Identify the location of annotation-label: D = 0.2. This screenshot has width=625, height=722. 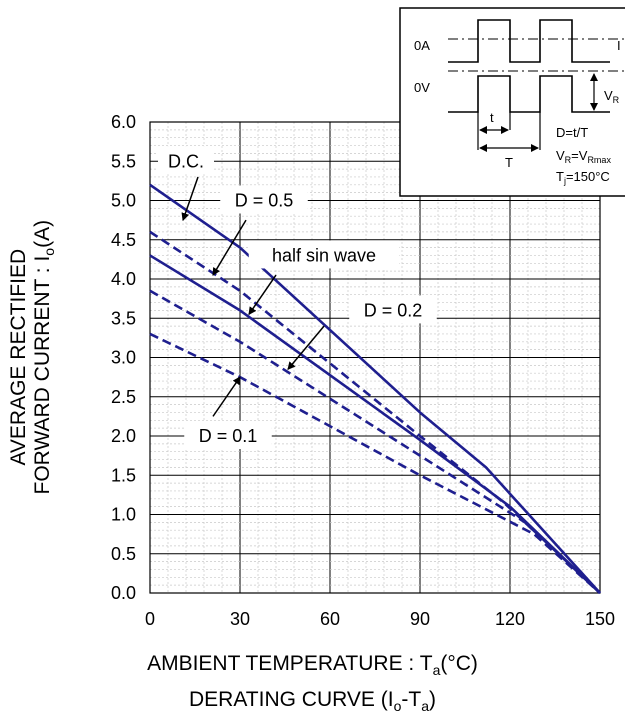
(393, 310).